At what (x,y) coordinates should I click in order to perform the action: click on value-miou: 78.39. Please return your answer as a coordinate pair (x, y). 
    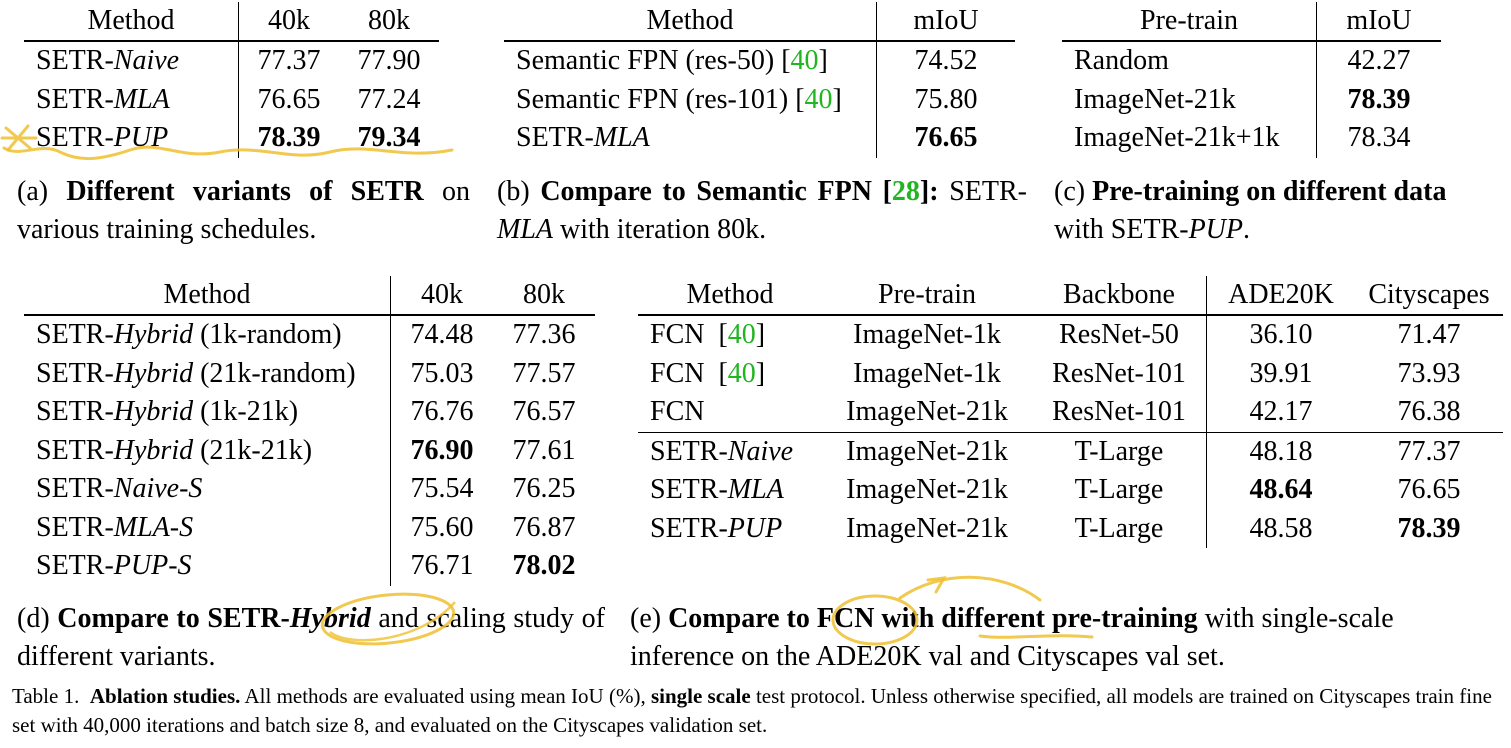
    Looking at the image, I should click on (1379, 99).